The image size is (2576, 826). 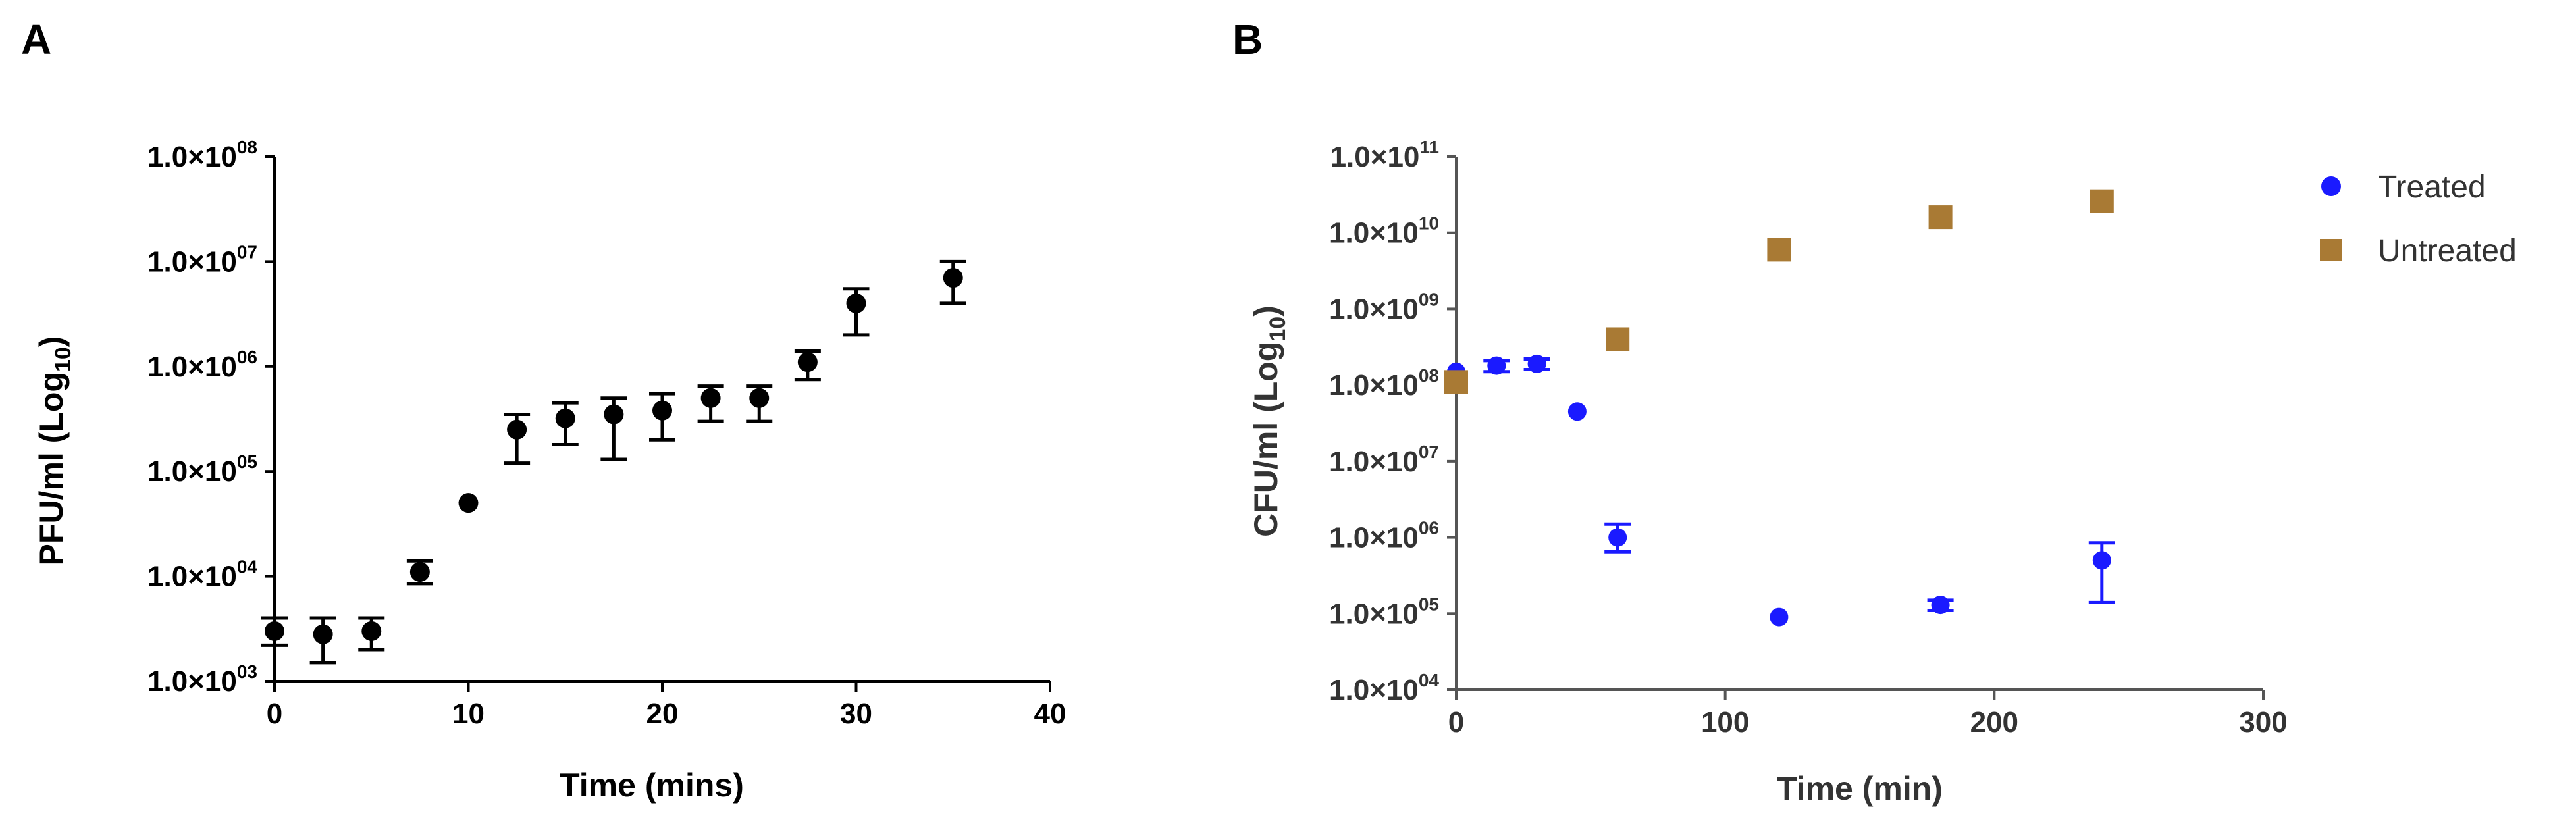 What do you see at coordinates (1429, 375) in the screenshot?
I see `y-tick-exponent: 08` at bounding box center [1429, 375].